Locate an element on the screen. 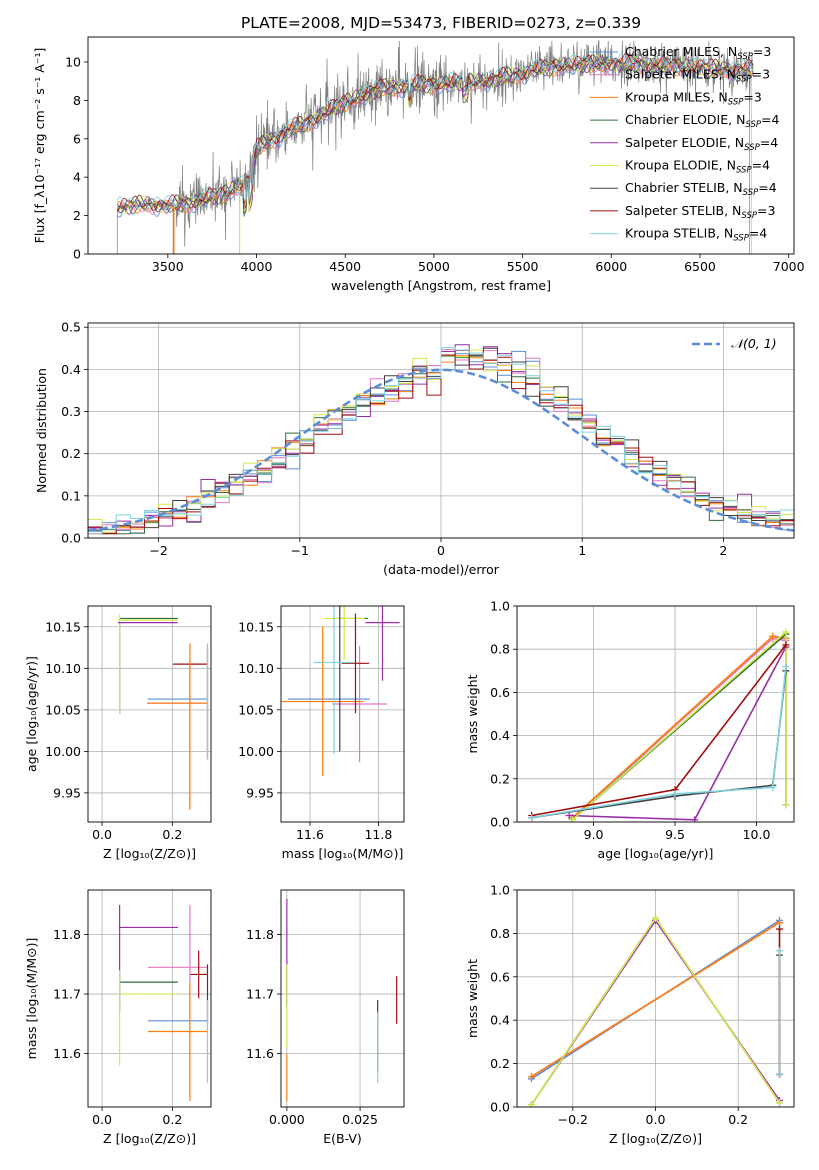 The width and height of the screenshot is (819, 1170). x-axis-label: E(B-V) is located at coordinates (342, 1138).